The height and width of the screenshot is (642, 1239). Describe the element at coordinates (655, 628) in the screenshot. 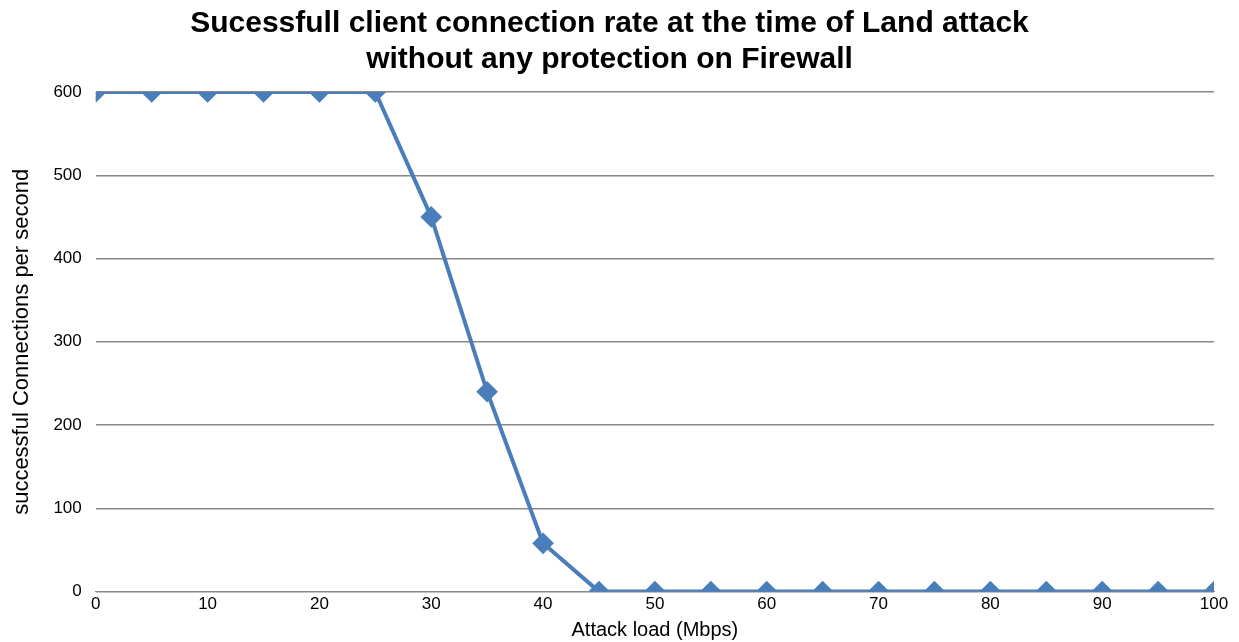

I see `x-axis-title: Attack load (Mbps)` at that location.